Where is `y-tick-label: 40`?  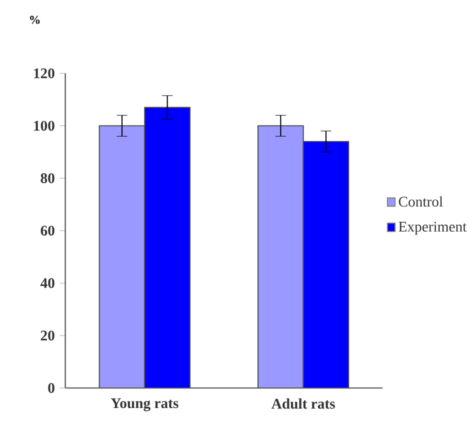 y-tick-label: 40 is located at coordinates (47, 283).